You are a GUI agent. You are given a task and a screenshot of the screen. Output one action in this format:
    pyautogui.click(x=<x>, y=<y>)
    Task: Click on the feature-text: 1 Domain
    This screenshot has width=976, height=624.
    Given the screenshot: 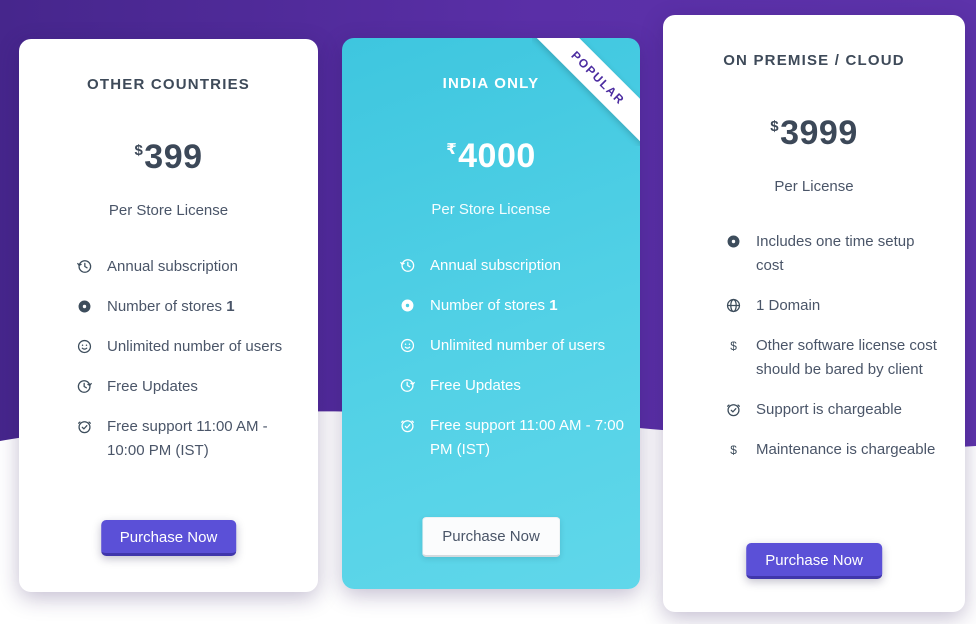 What is the action you would take?
    pyautogui.click(x=788, y=305)
    